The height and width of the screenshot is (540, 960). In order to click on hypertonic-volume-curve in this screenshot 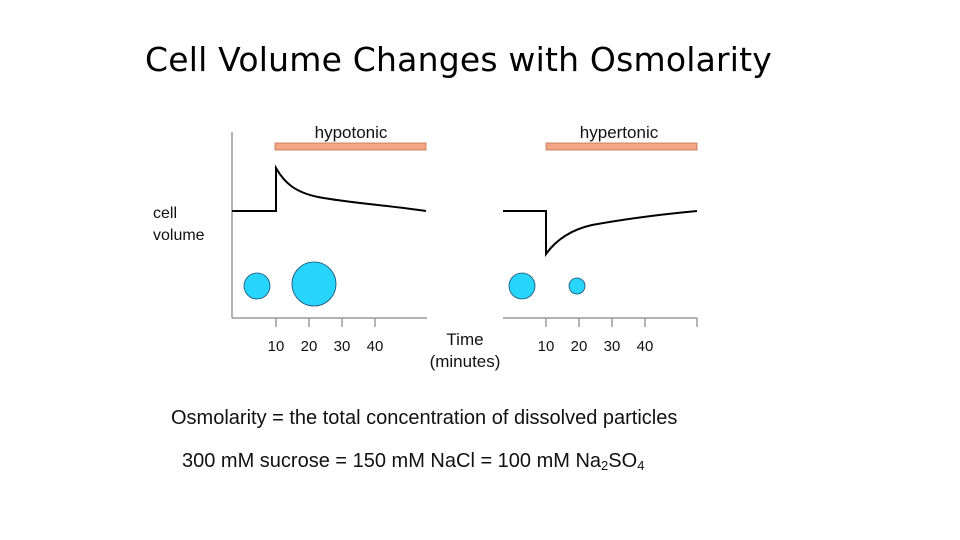, I will do `click(600, 234)`.